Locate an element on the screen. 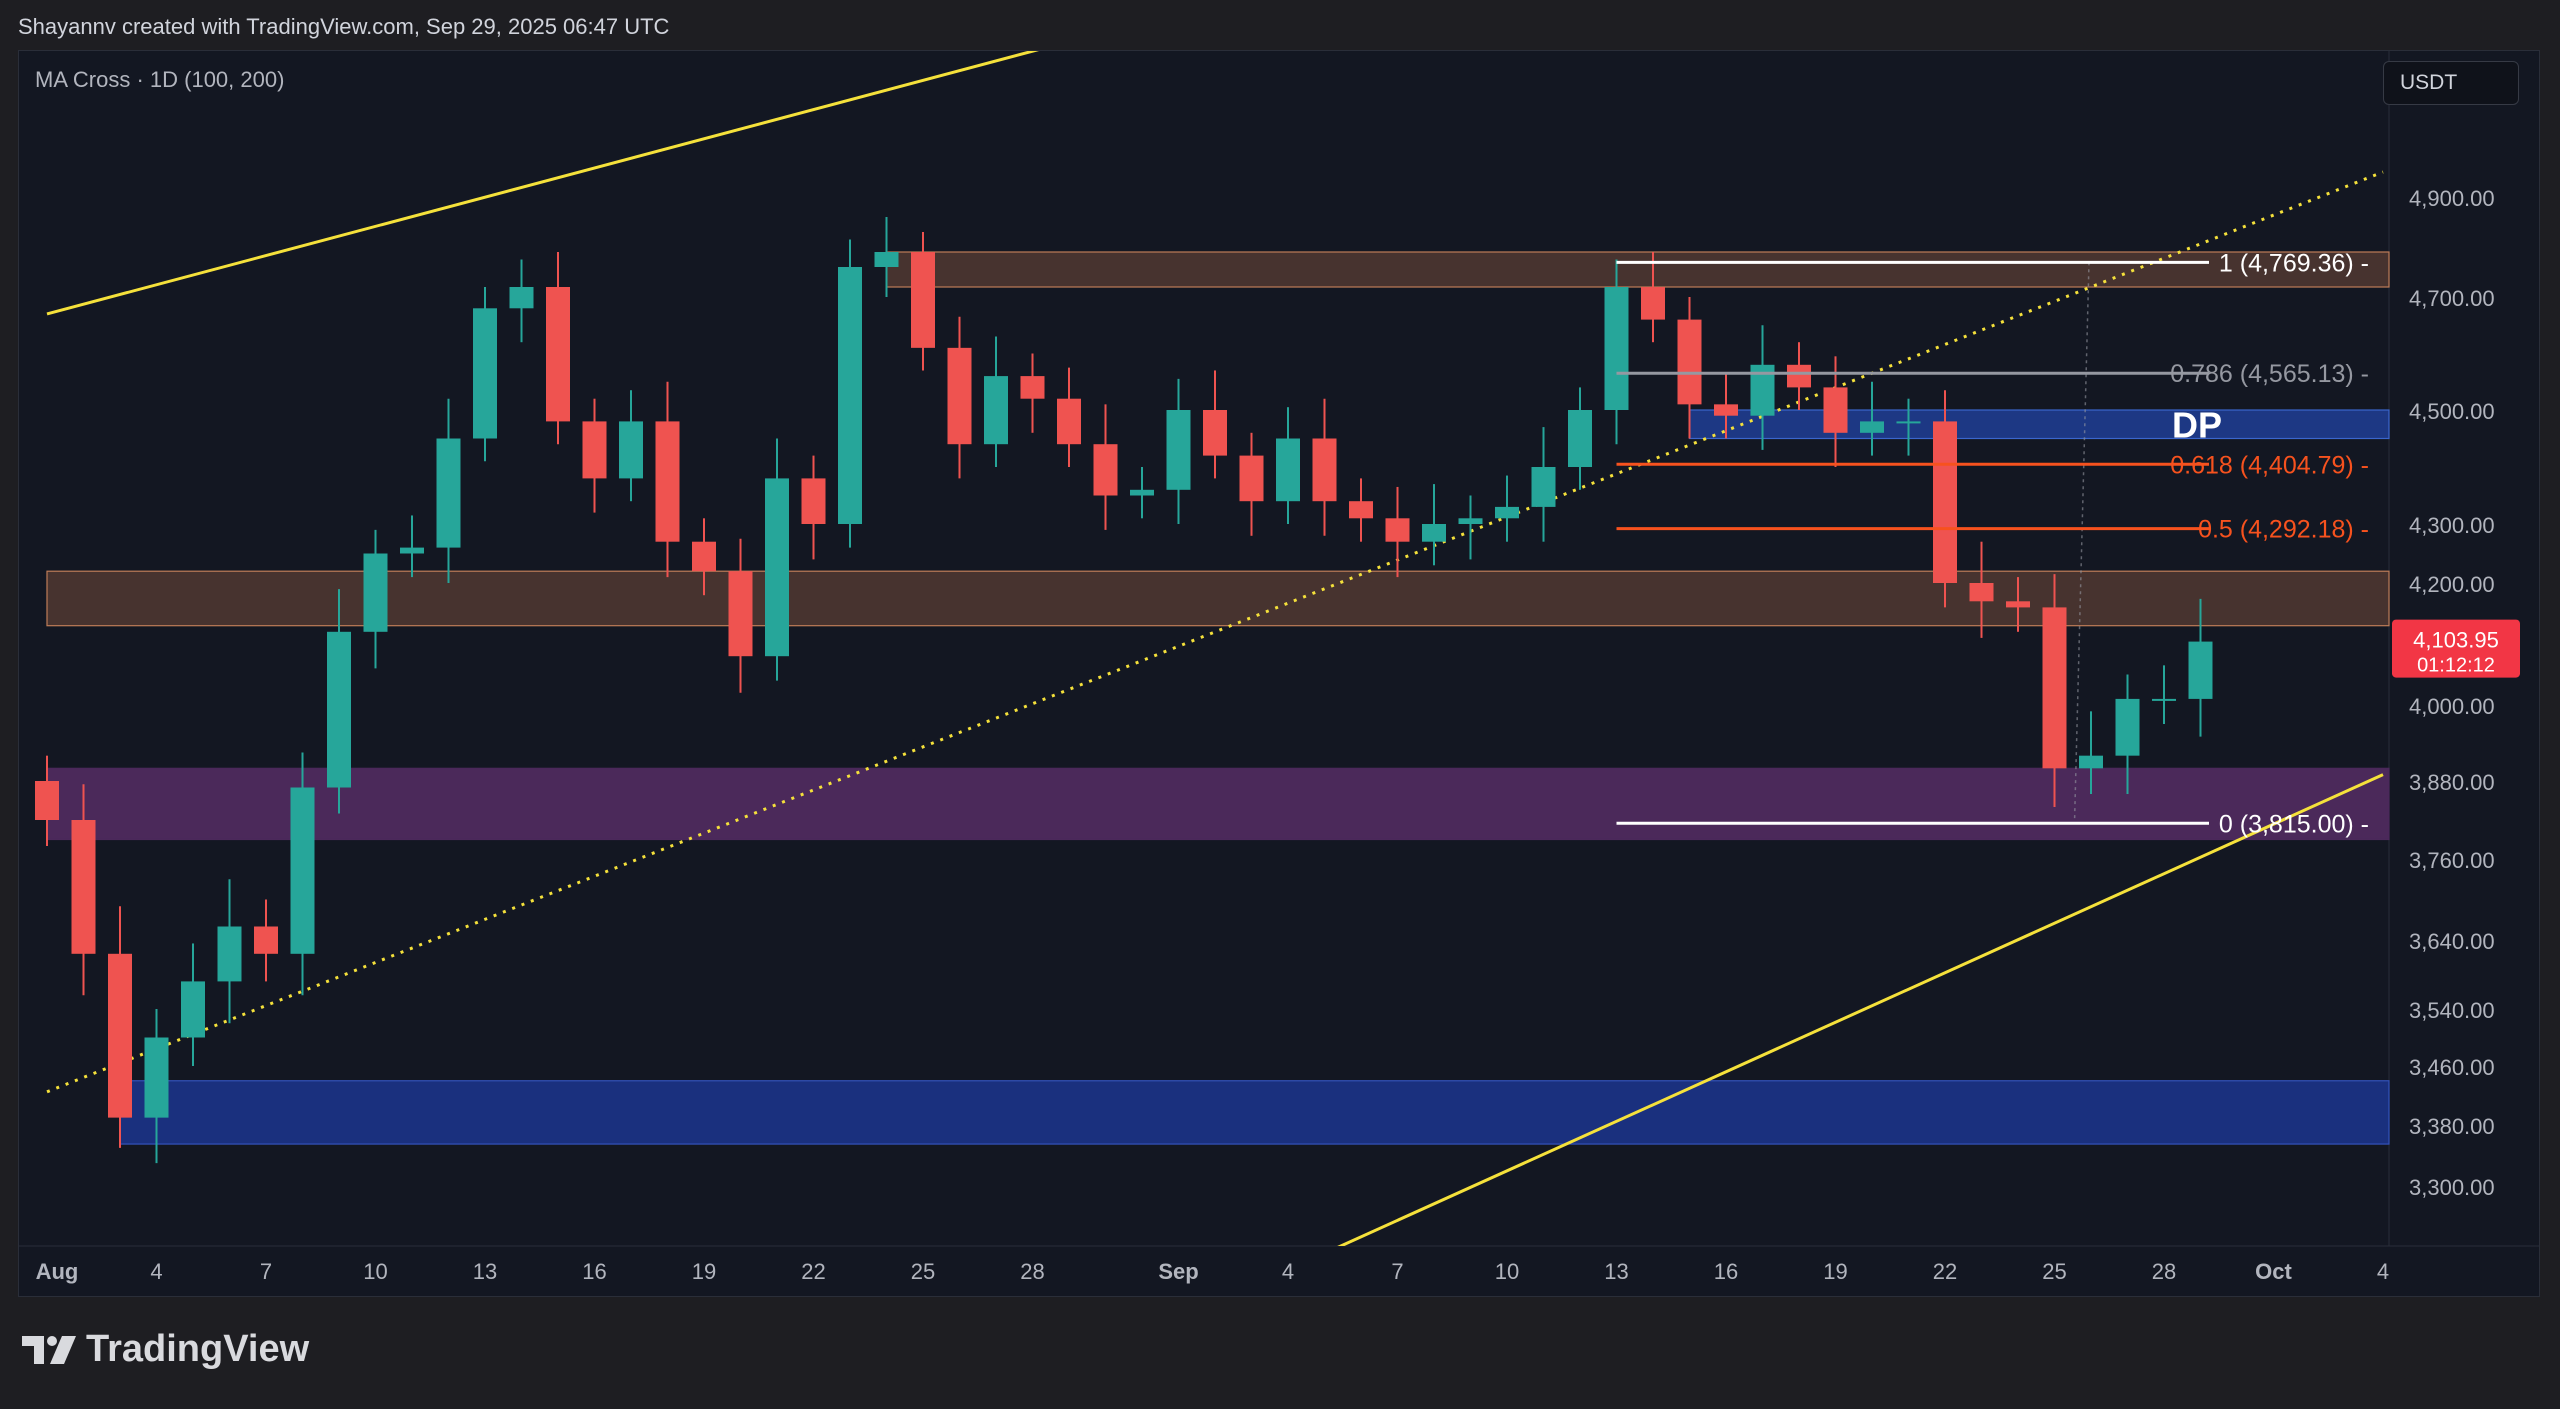 The image size is (2560, 1409). y-tick-label: 4,700.00 is located at coordinates (2452, 298).